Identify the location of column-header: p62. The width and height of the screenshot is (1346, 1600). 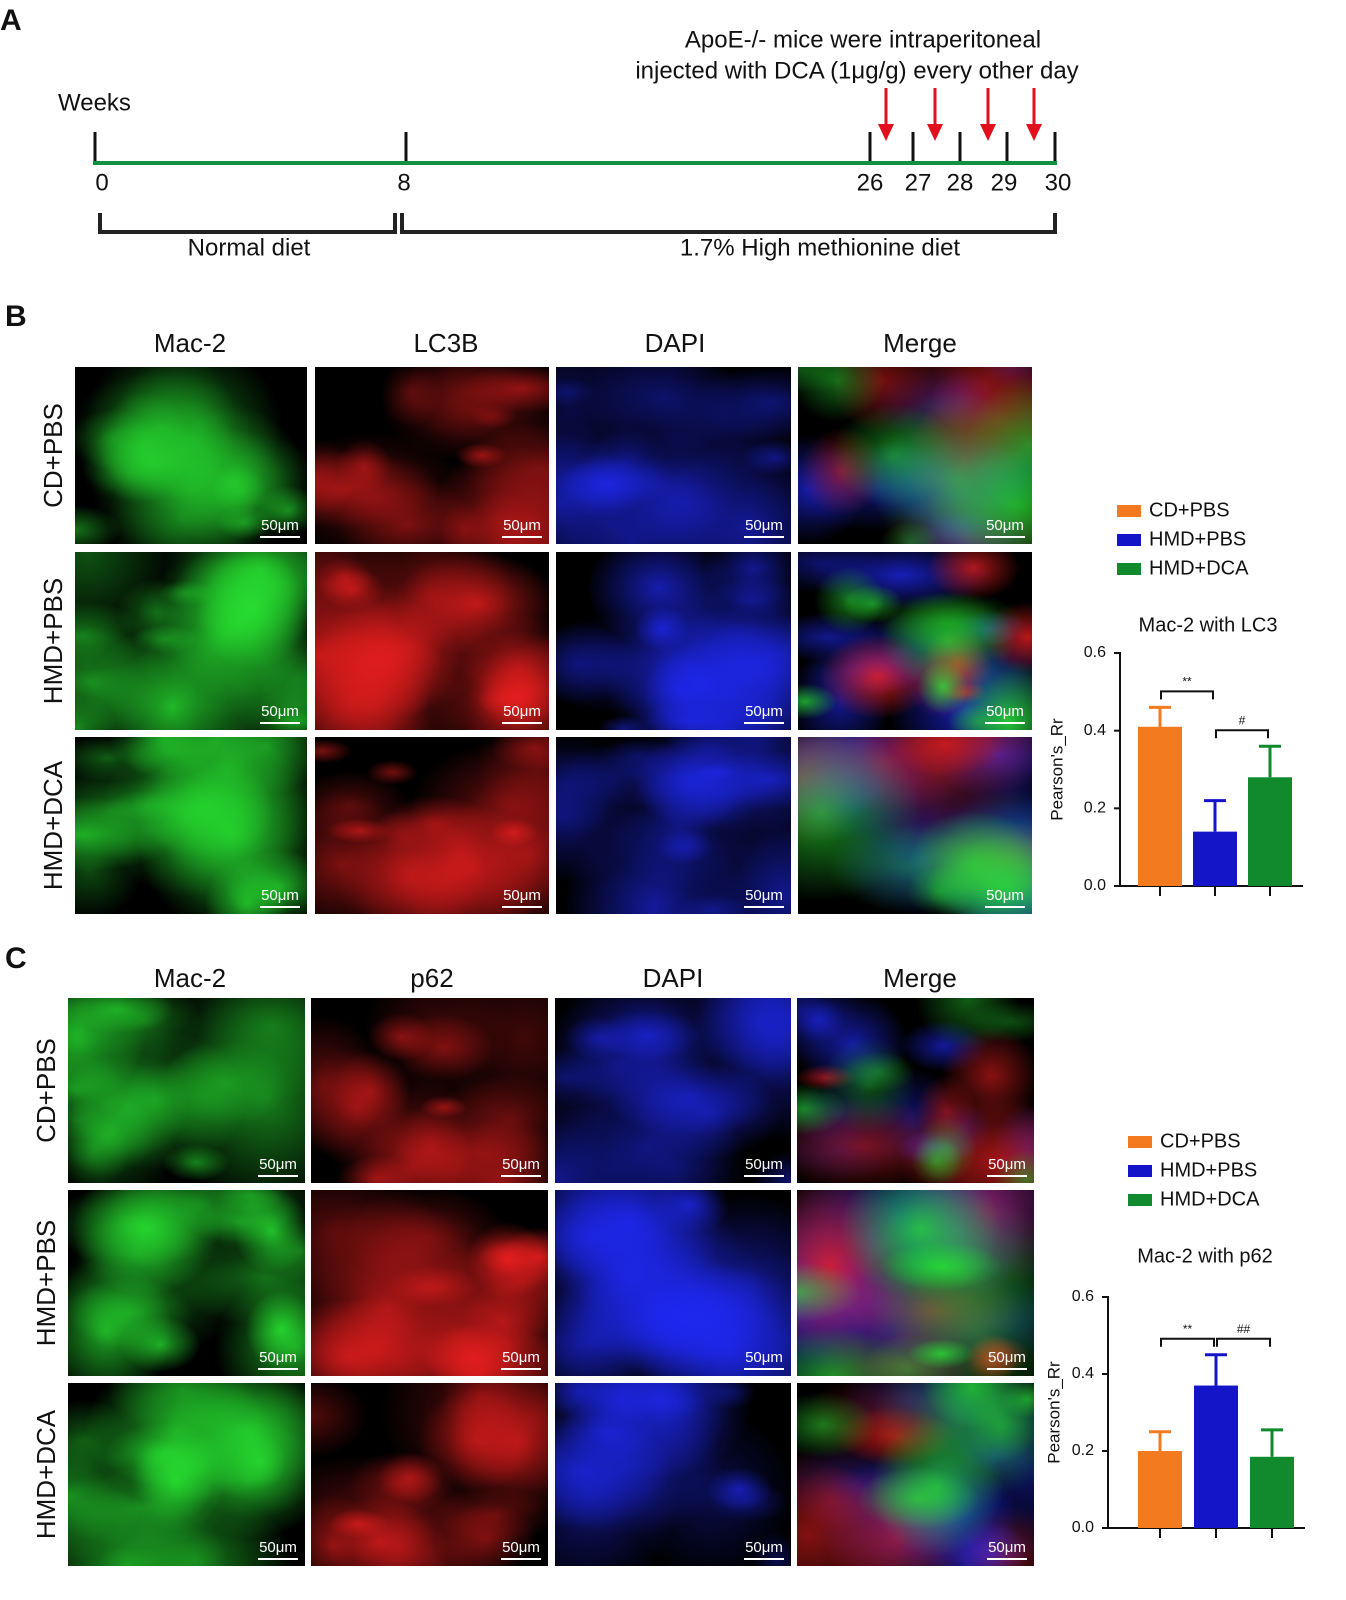
(431, 978).